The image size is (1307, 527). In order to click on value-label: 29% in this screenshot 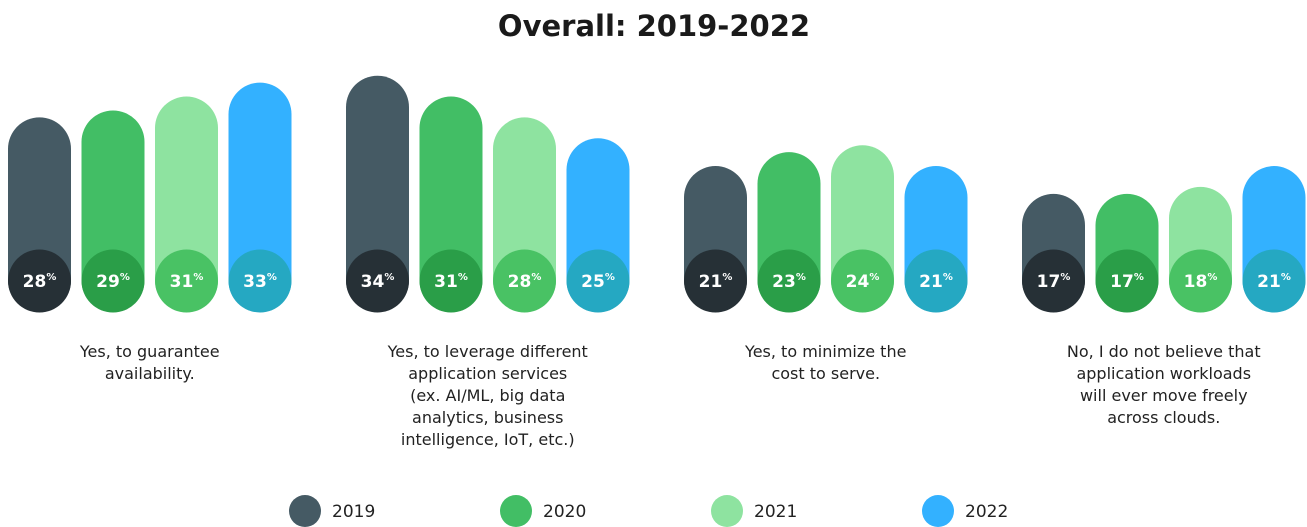, I will do `click(113, 282)`.